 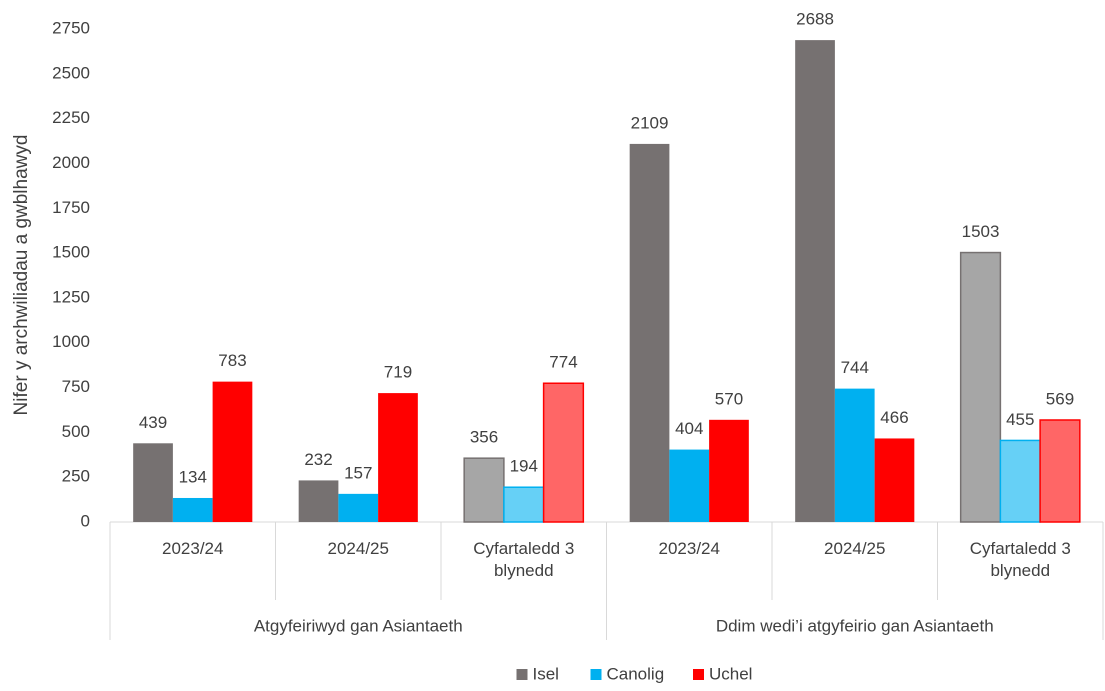 I want to click on group-label: Ddim wedi’i atgyfeirio gan Asiantaeth, so click(x=855, y=625).